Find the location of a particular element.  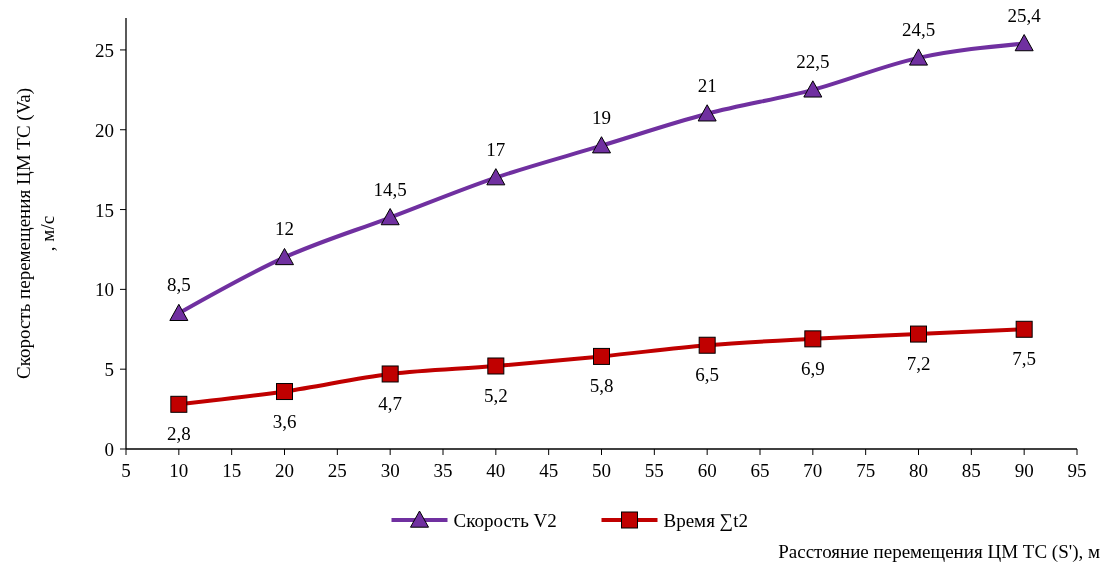

x-tick-label: 25 is located at coordinates (337, 470).